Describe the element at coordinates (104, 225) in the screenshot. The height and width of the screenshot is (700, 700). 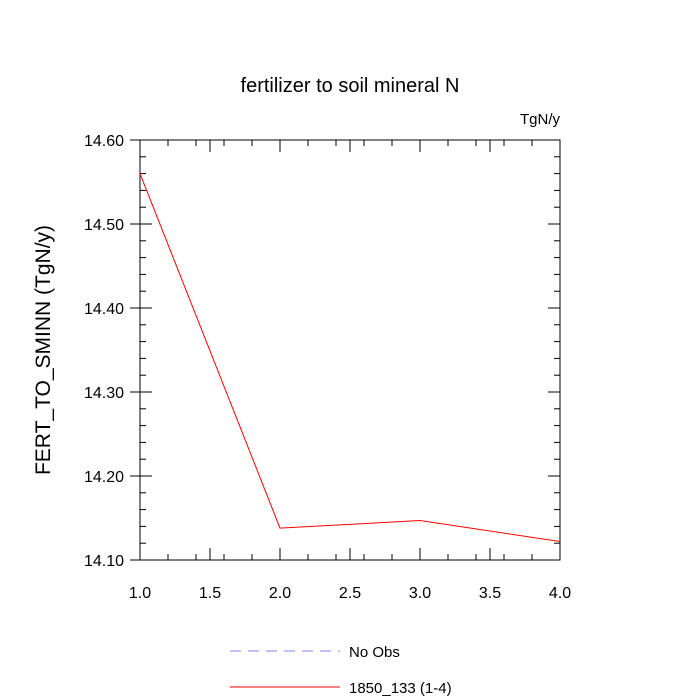
I see `y-tick-label: 14.50` at that location.